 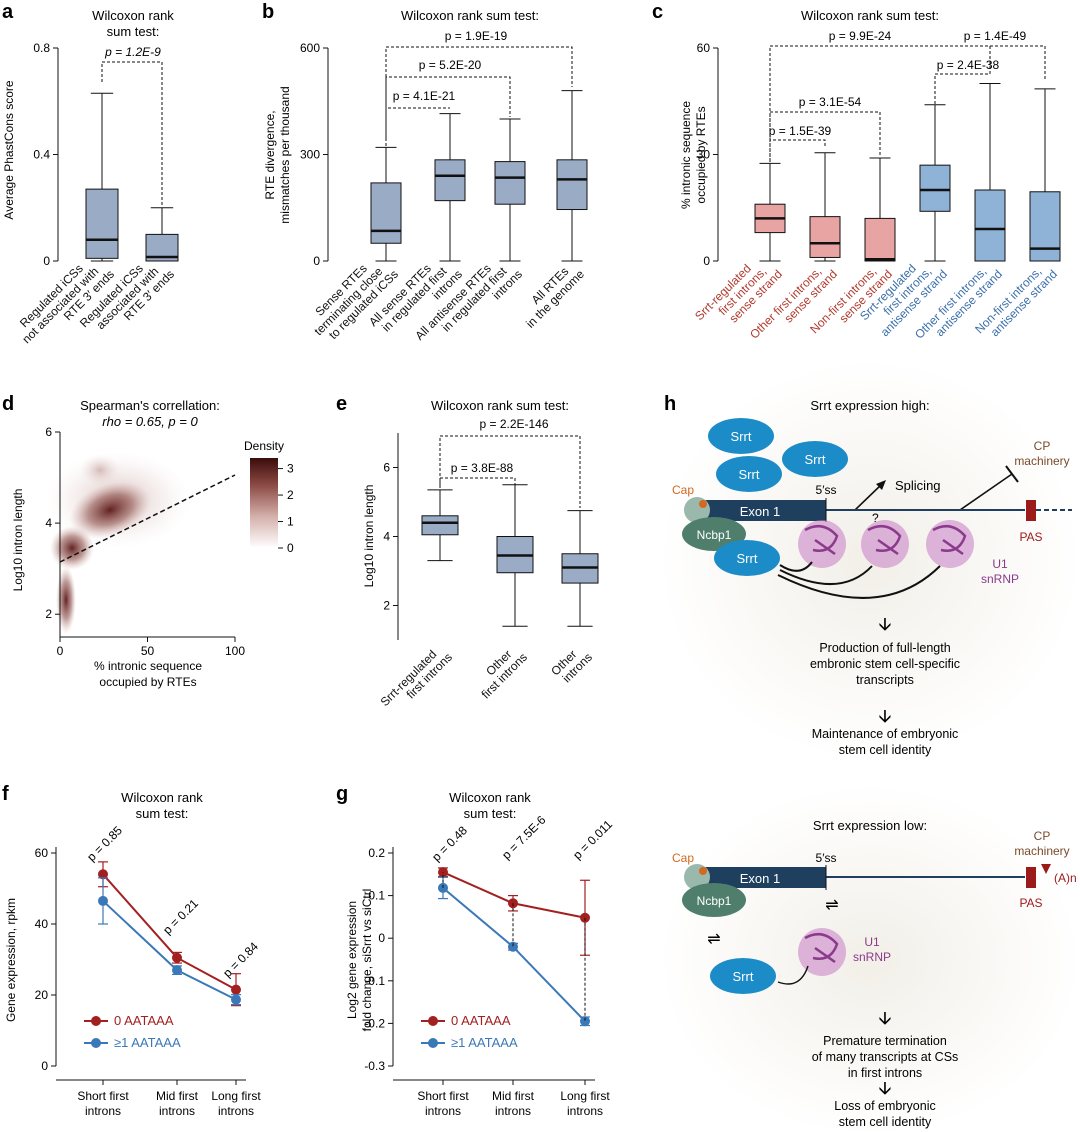 What do you see at coordinates (342, 794) in the screenshot?
I see `panel-letter-g: g` at bounding box center [342, 794].